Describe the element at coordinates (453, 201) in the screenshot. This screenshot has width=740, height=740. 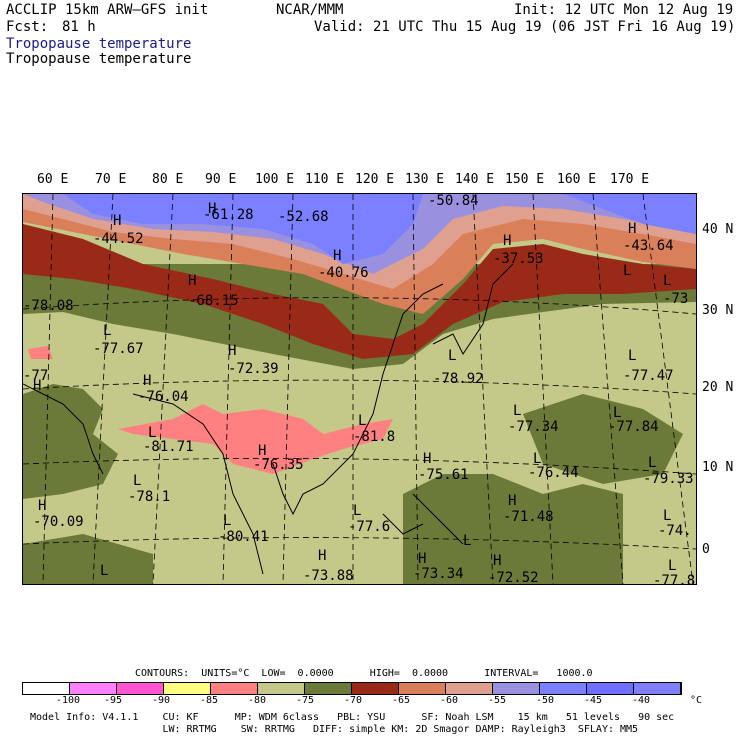
I see `extremum-value: -50.84` at that location.